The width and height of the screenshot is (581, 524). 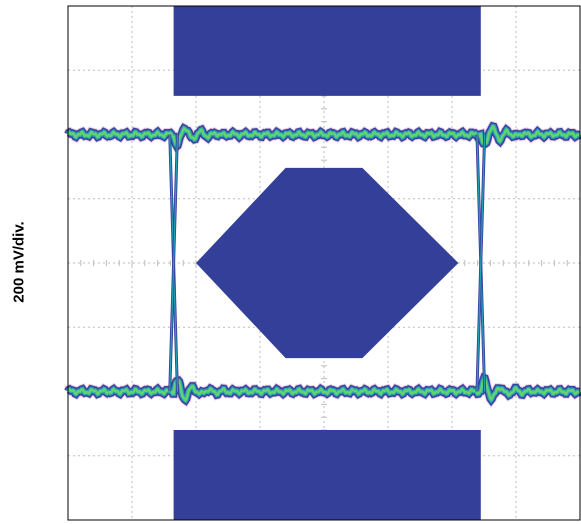 I want to click on trace-band-core-low, so click(x=323, y=389).